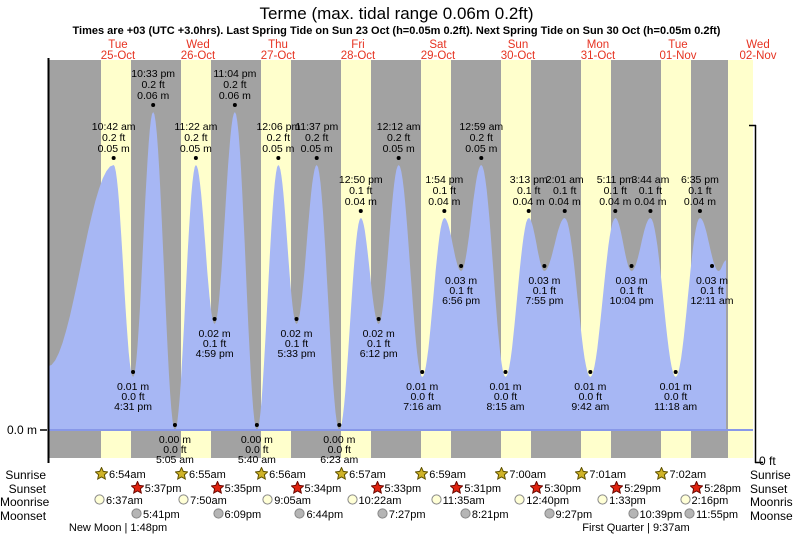 The width and height of the screenshot is (793, 539). What do you see at coordinates (621, 501) in the screenshot?
I see `moonrise-entry: 1:33pm` at bounding box center [621, 501].